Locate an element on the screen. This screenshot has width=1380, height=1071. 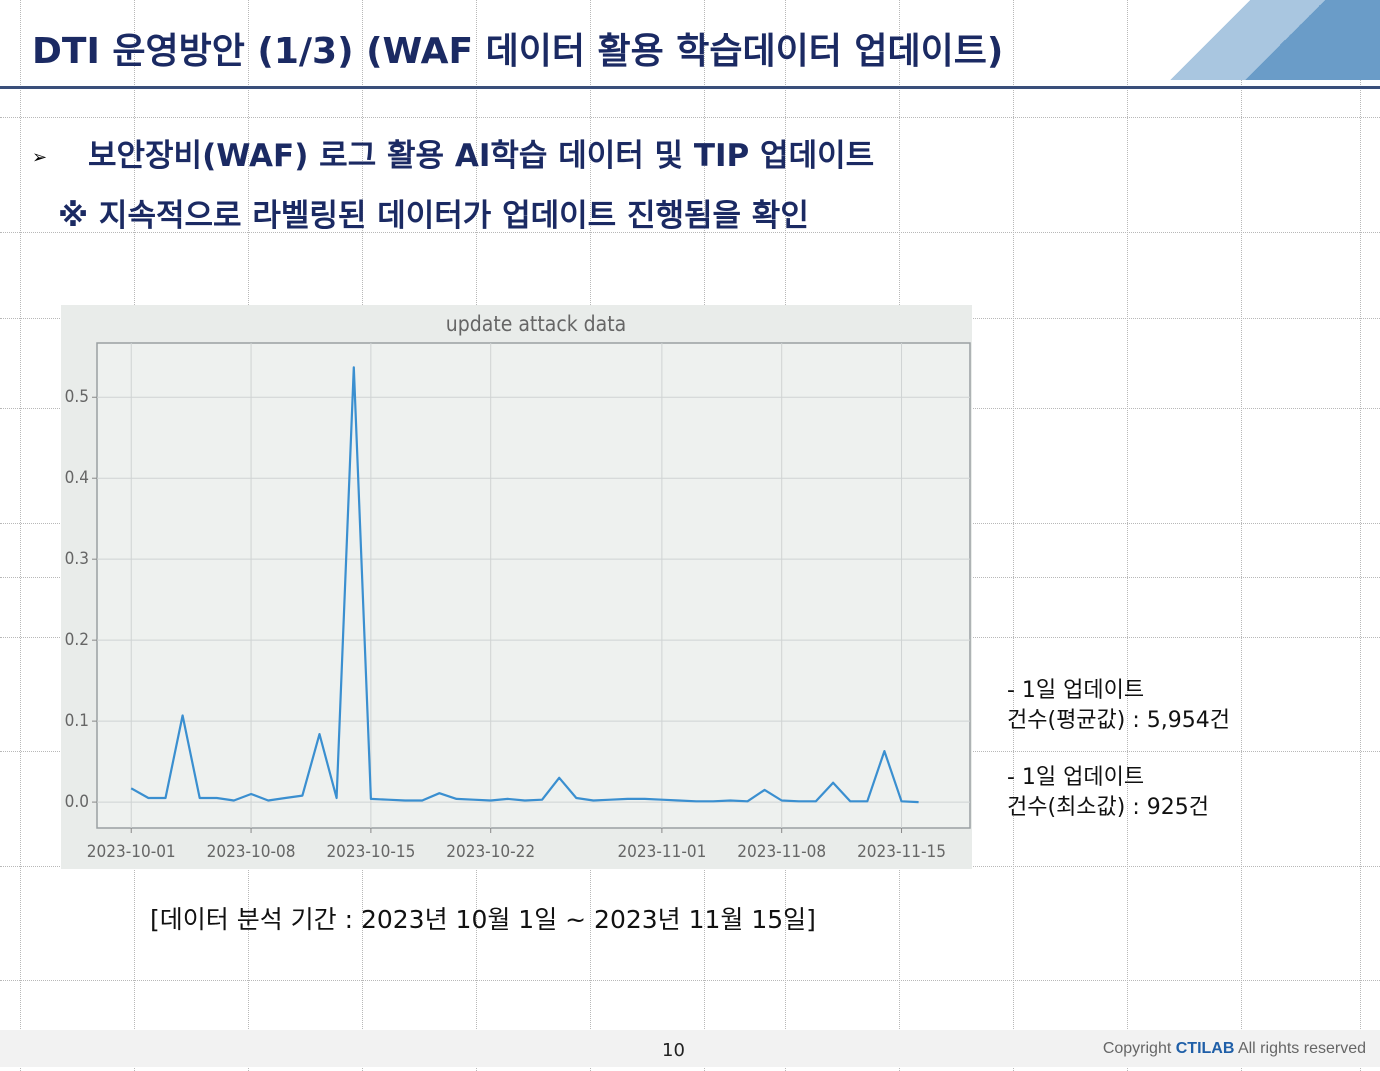
copyright-text: All rights reserved is located at coordinates (1300, 1048).